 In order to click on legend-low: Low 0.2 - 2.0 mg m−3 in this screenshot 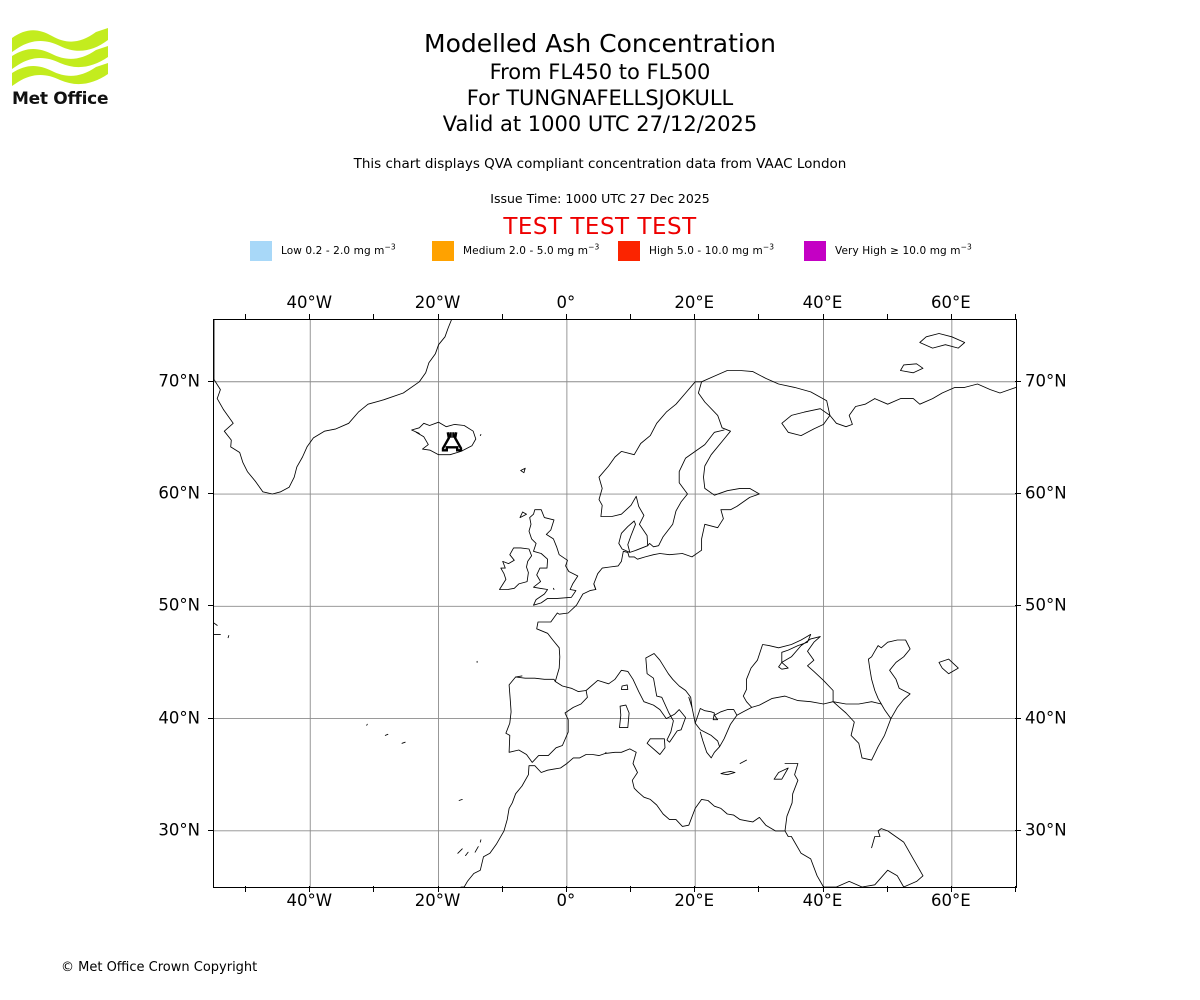, I will do `click(323, 251)`.